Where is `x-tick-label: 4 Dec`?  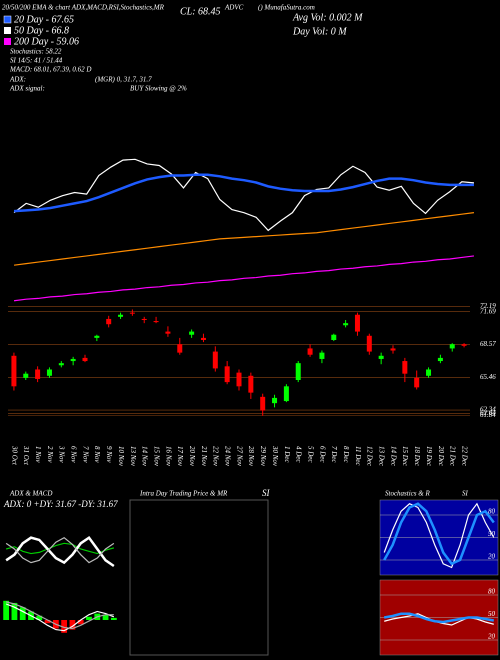
x-tick-label: 4 Dec is located at coordinates (299, 454).